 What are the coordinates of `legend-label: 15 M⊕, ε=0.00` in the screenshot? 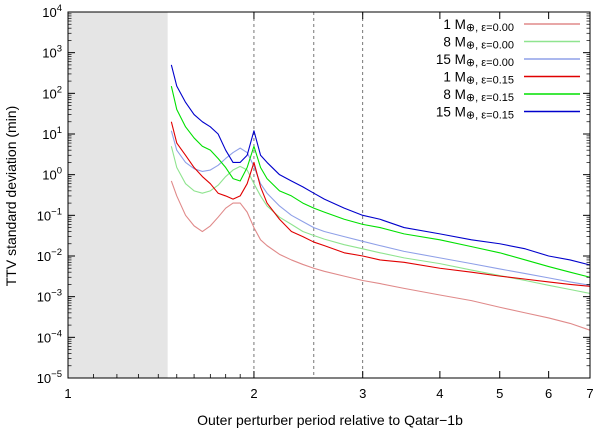 It's located at (475, 60).